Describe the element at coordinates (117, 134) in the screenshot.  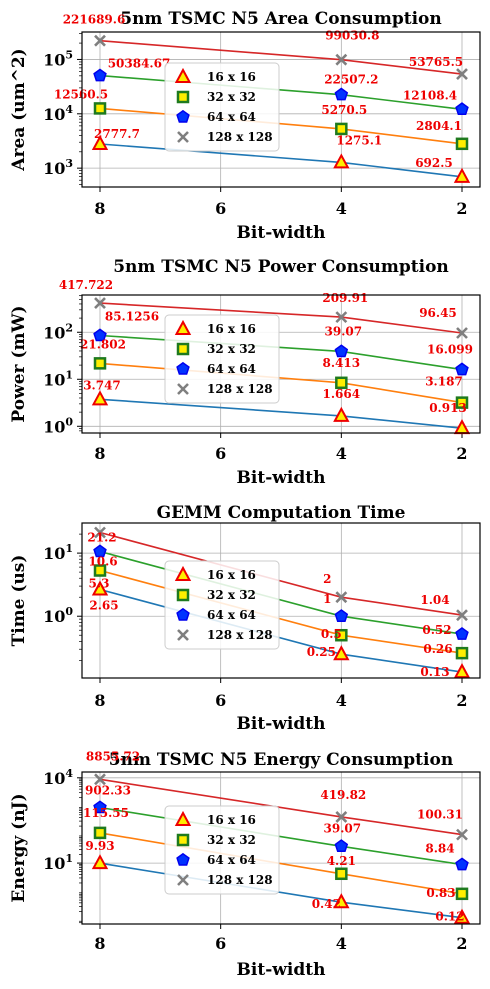
I see `data-label: 2777.7` at that location.